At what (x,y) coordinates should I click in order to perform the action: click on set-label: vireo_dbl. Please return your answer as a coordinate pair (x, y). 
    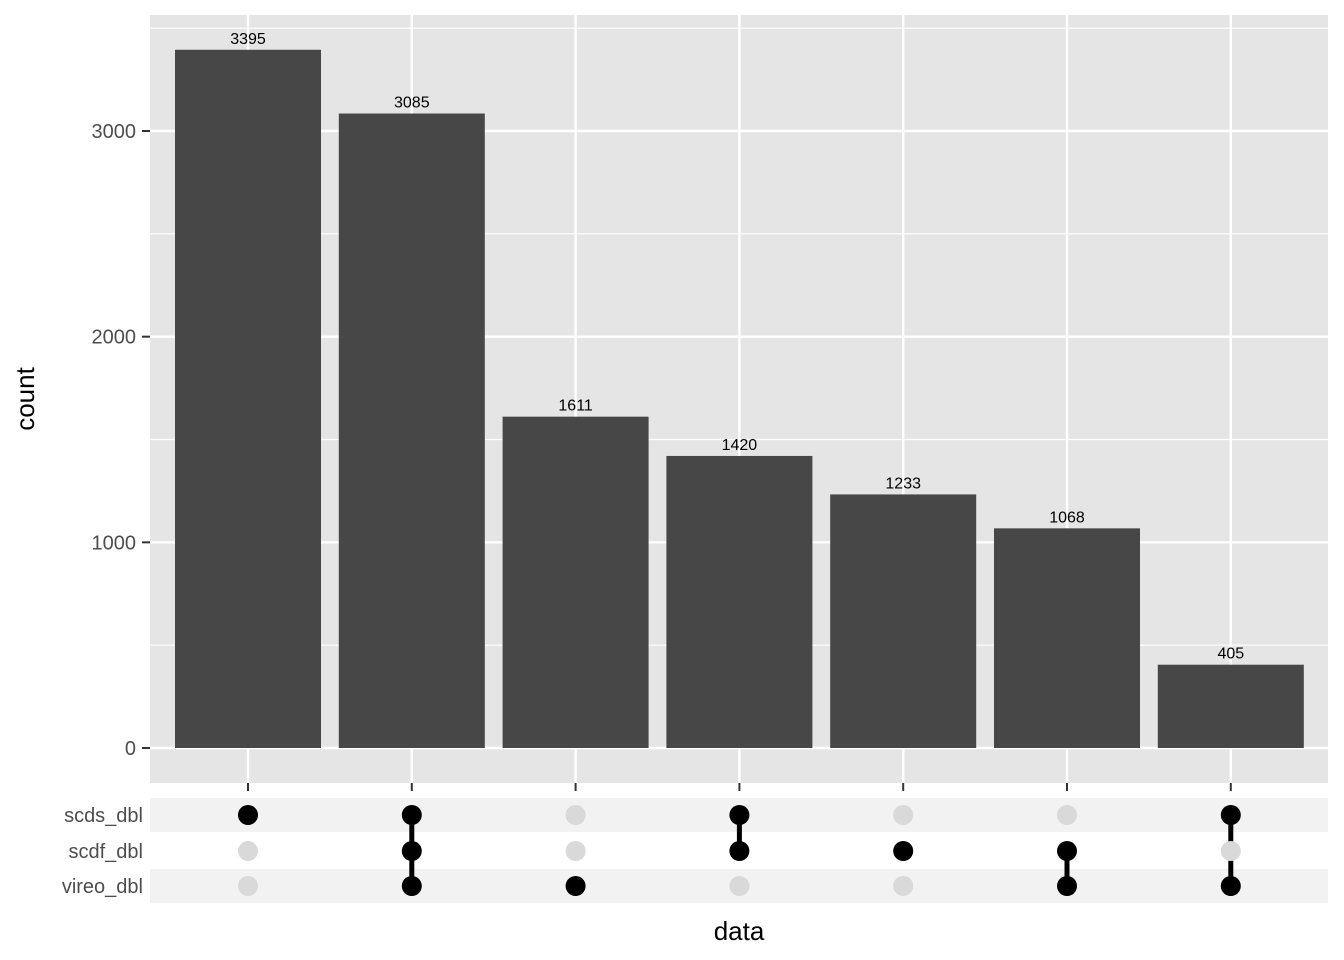
    Looking at the image, I should click on (102, 887).